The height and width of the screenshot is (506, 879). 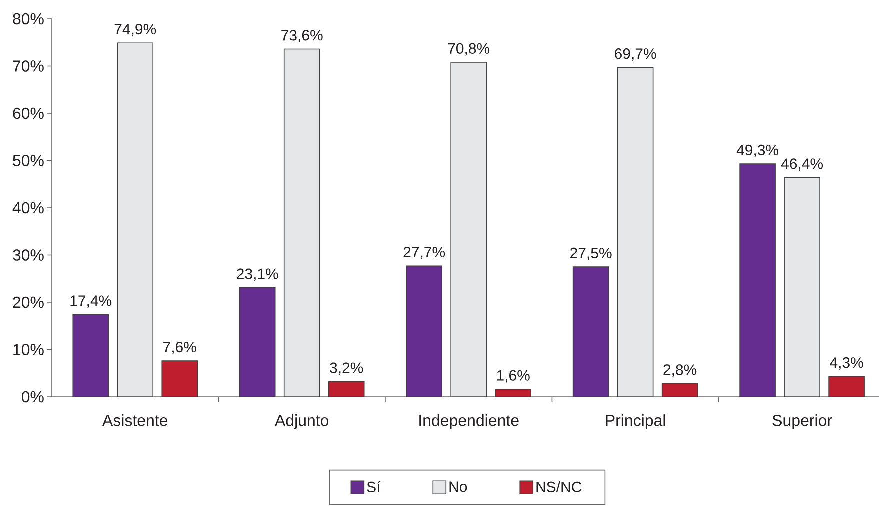 I want to click on data-label: 4,3%, so click(x=847, y=364).